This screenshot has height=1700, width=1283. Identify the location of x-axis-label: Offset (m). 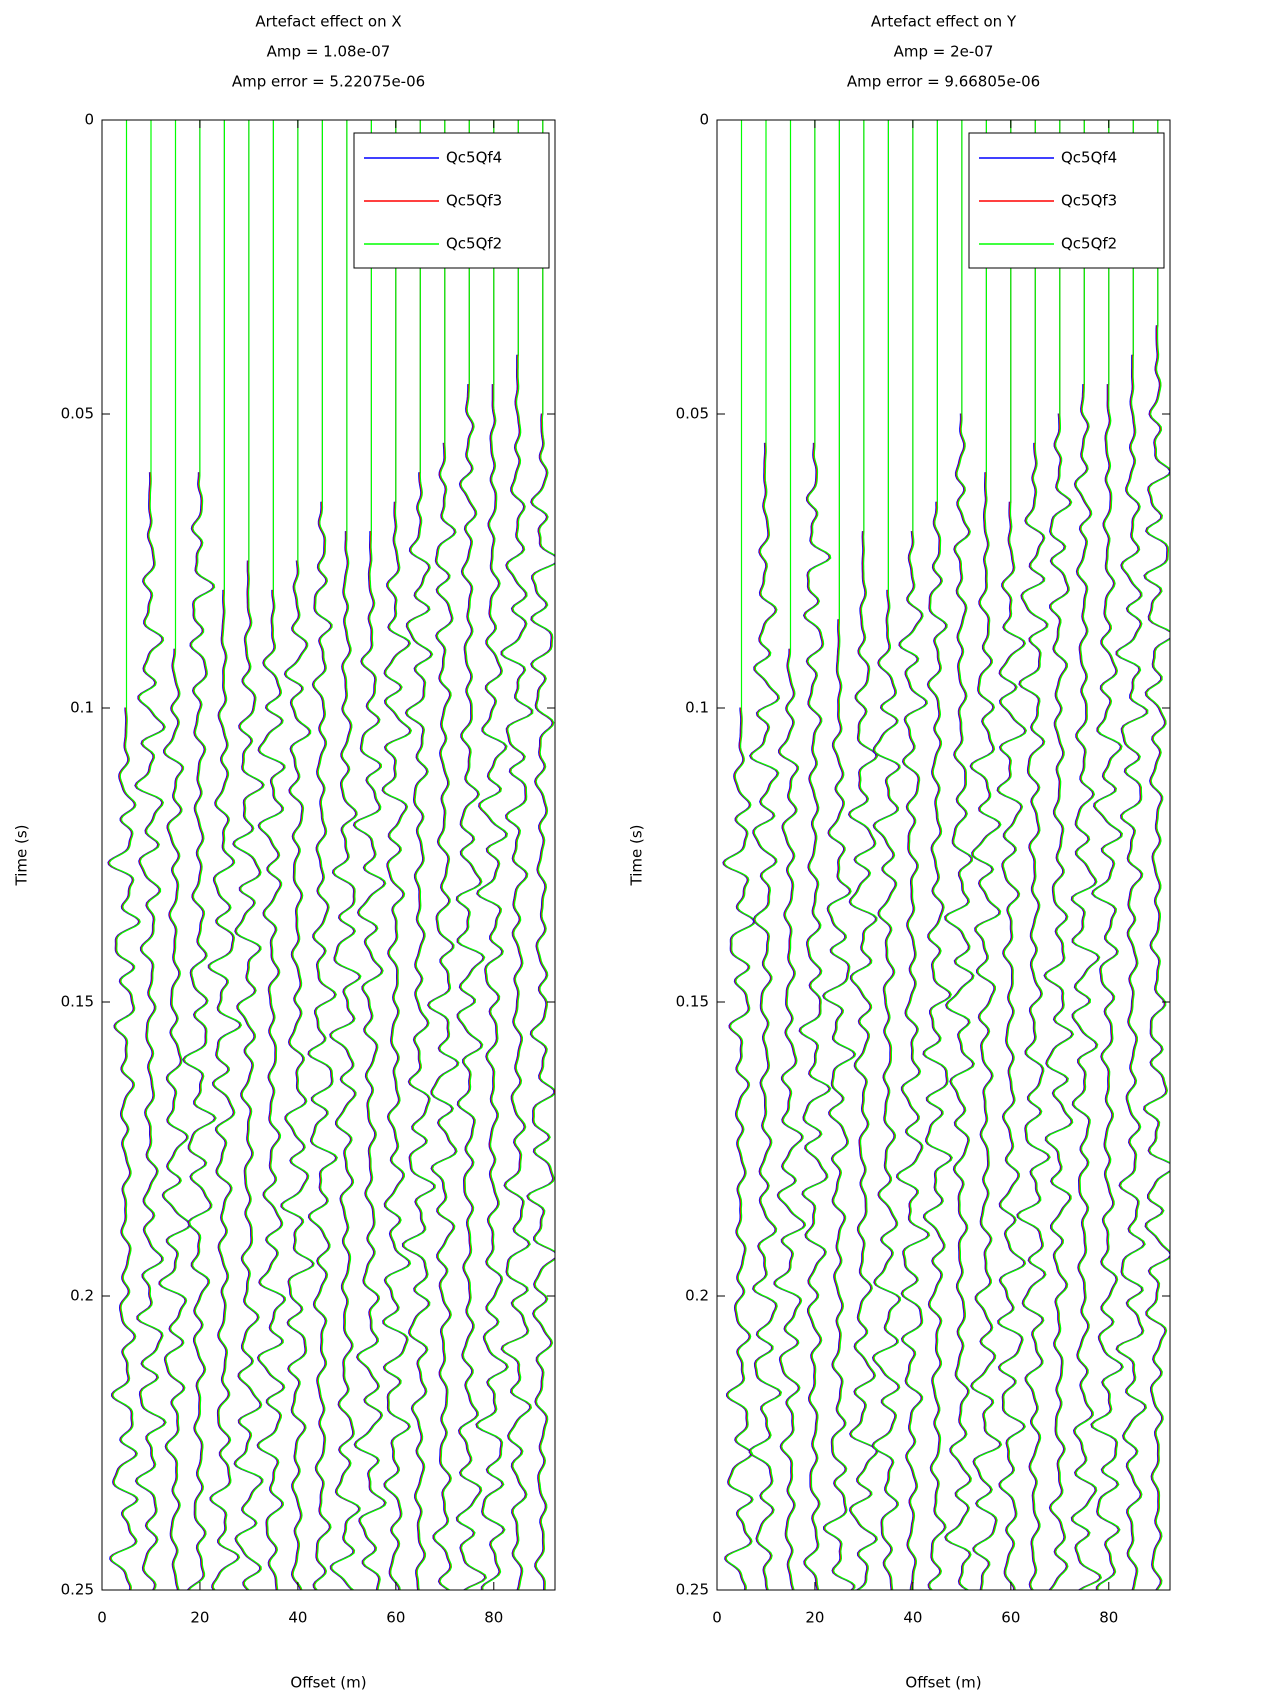
(943, 1683).